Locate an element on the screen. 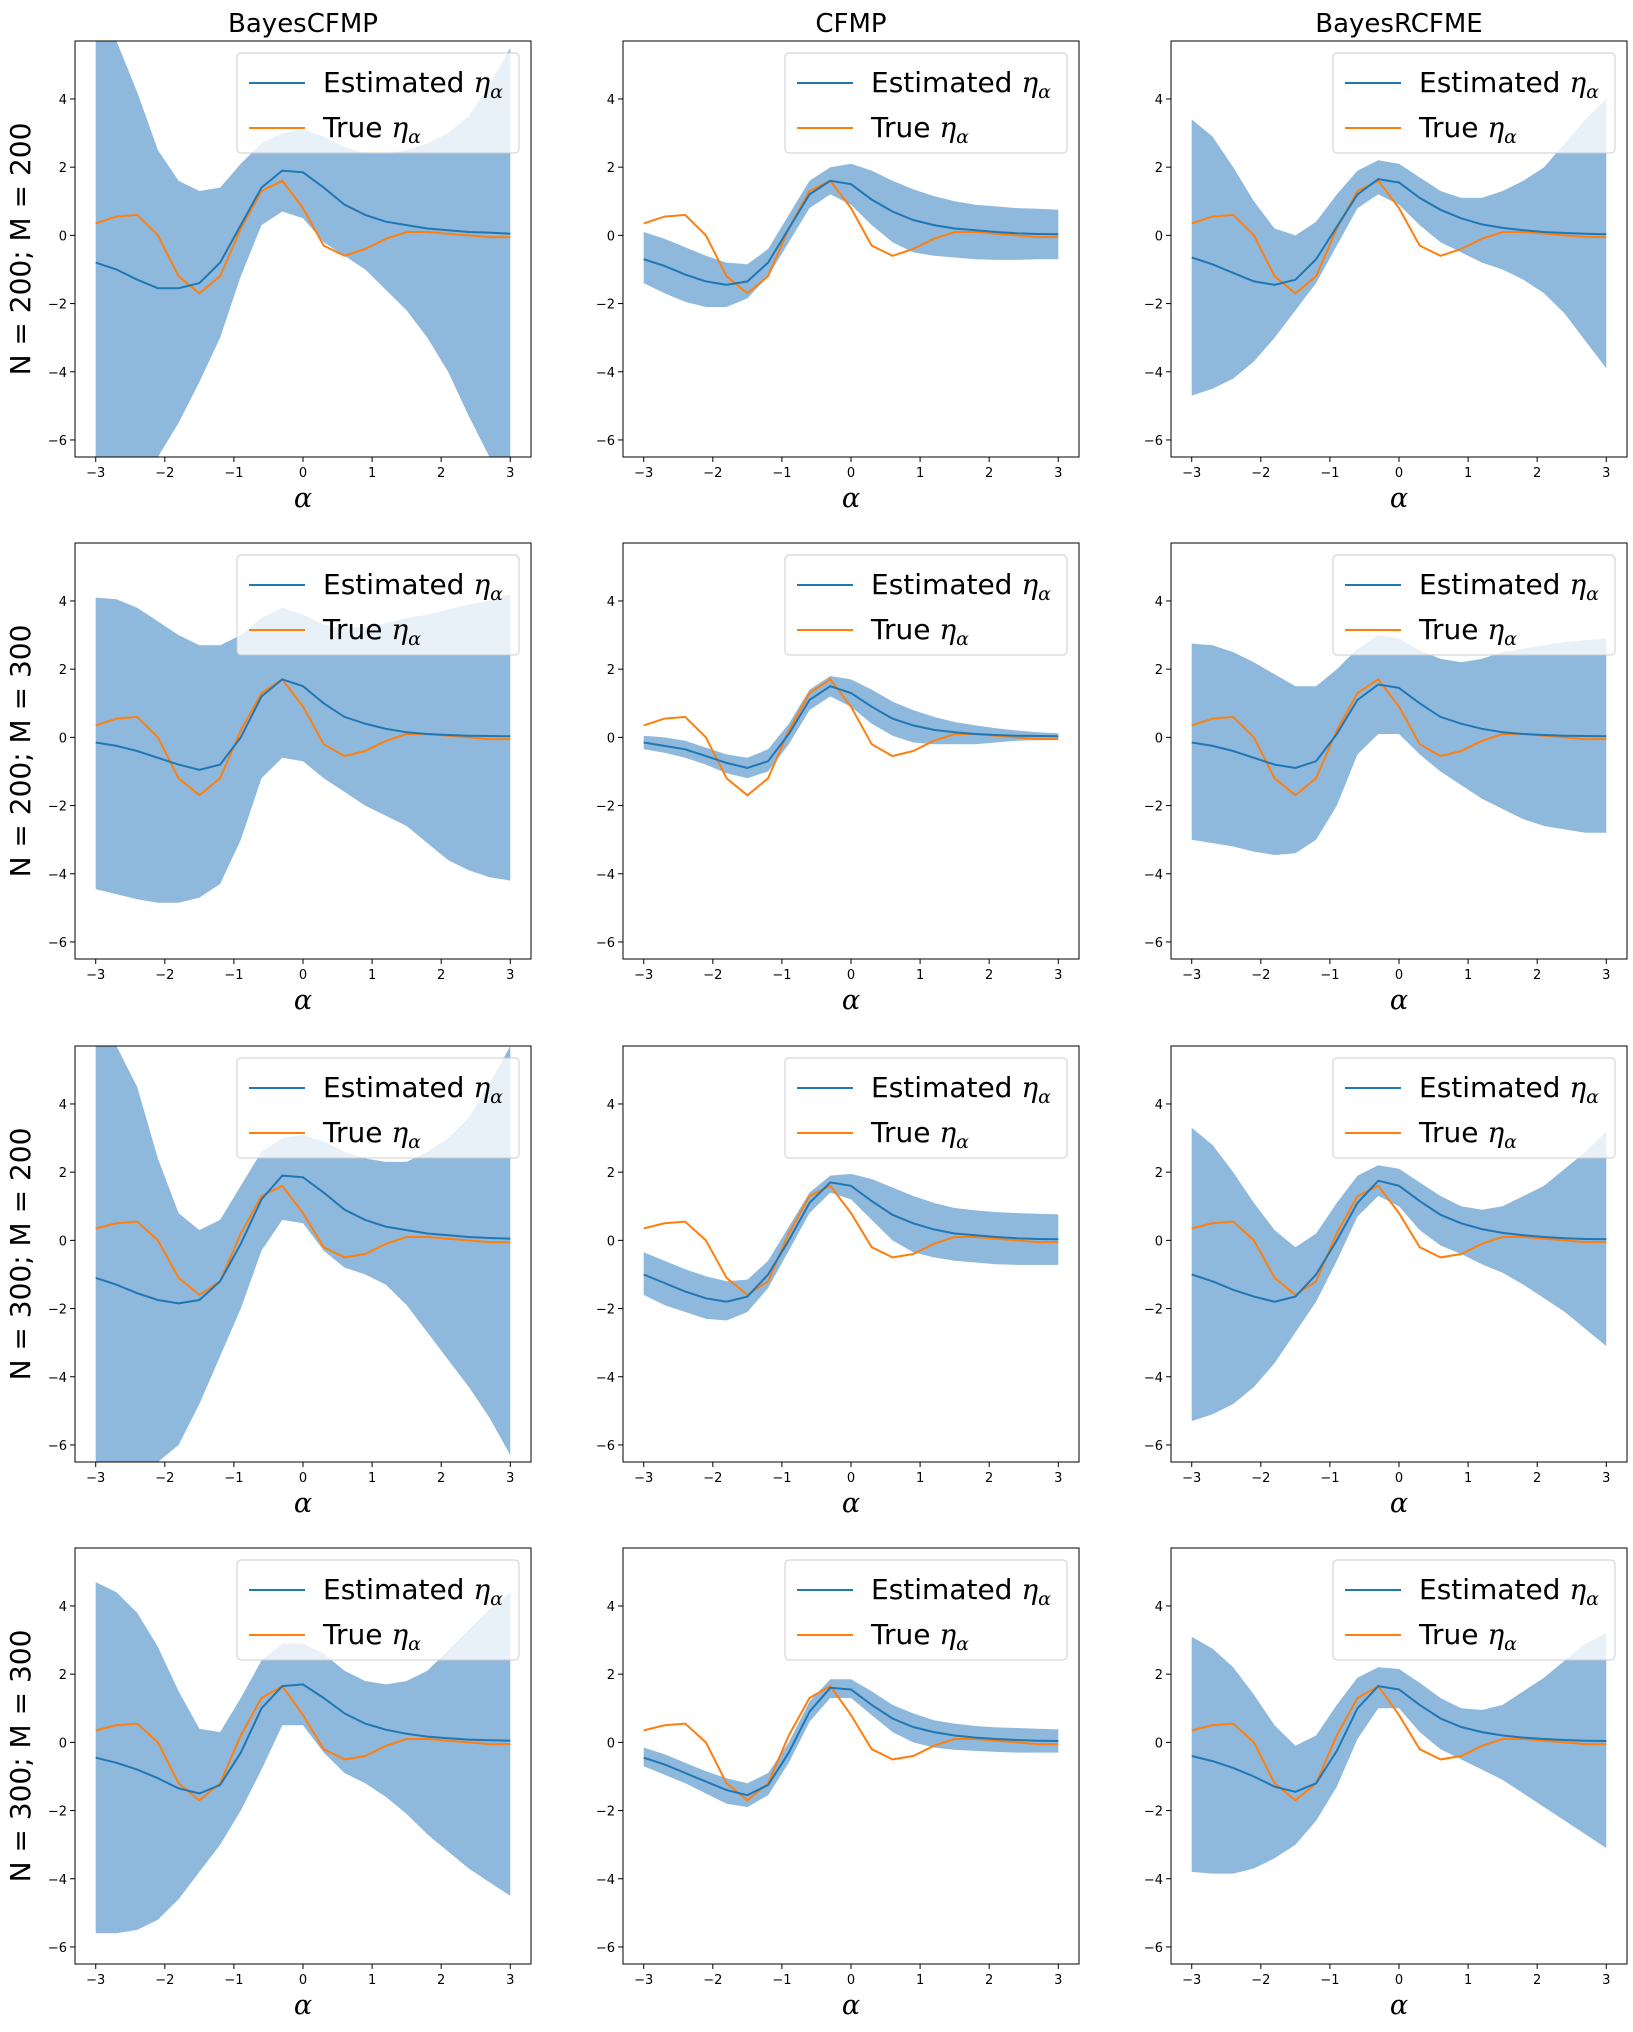 This screenshot has height=2032, width=1633. legend-label: Estimated ηα is located at coordinates (961, 1089).